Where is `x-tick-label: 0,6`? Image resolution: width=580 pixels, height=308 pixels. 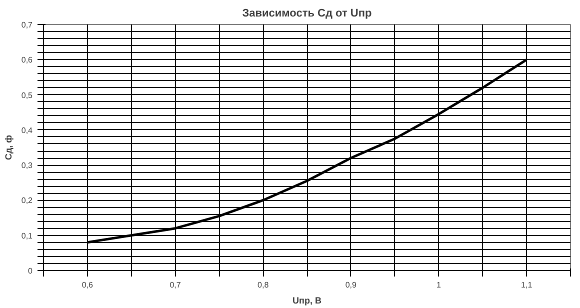
x-tick-label: 0,6 is located at coordinates (88, 285).